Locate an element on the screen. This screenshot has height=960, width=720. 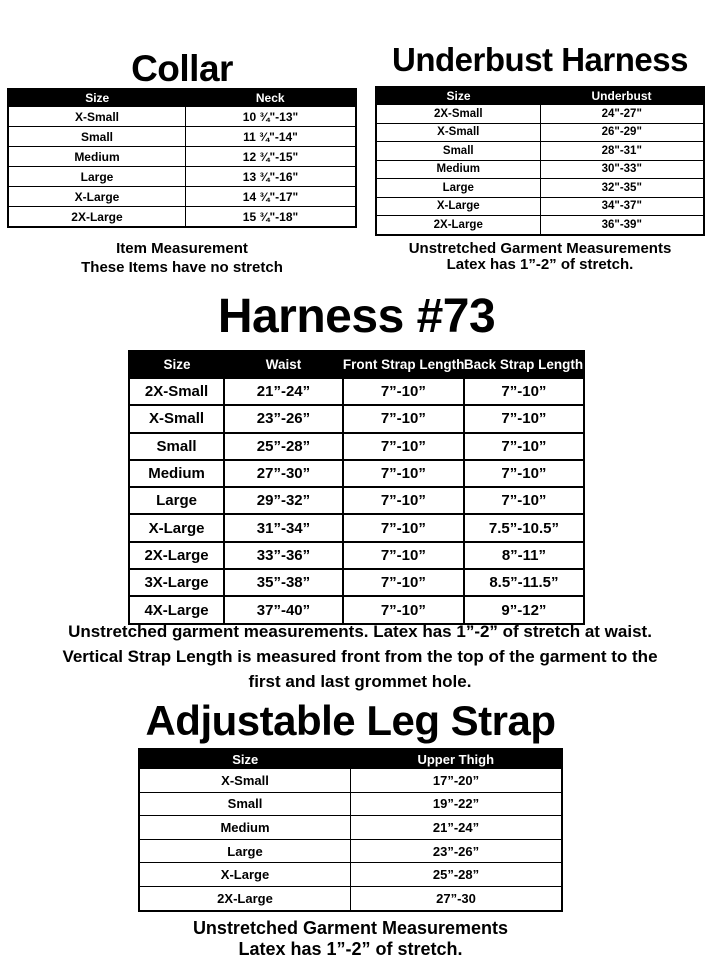
table-row: Medium 21”-24” is located at coordinates (350, 827).